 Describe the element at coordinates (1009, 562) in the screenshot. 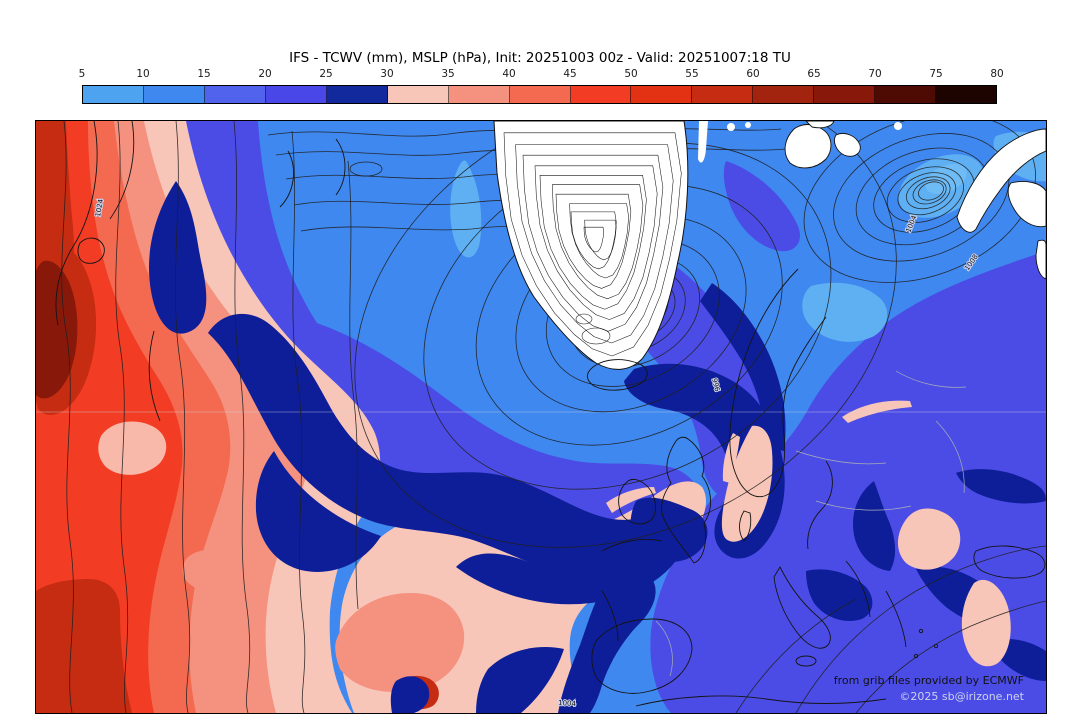

I see `black-sea-coastline` at that location.